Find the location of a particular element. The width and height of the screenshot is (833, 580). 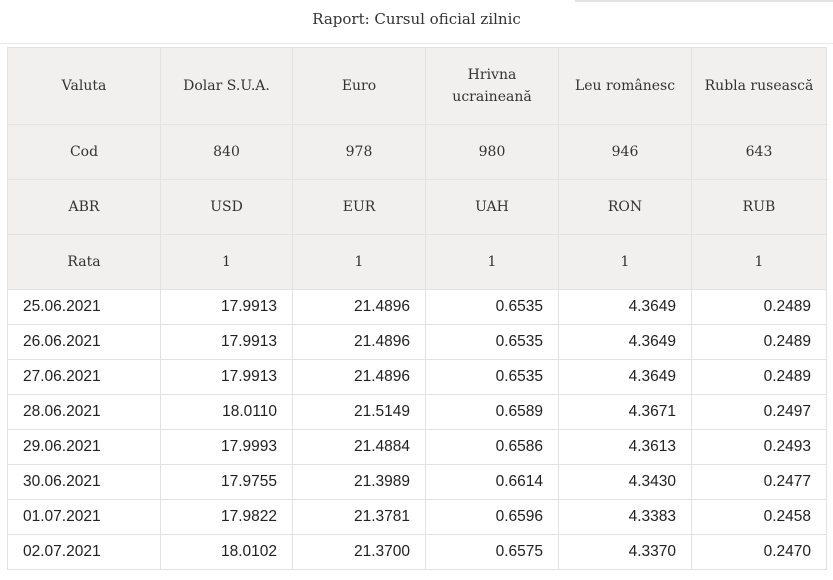

rate-uah: 0.6589 is located at coordinates (492, 412).